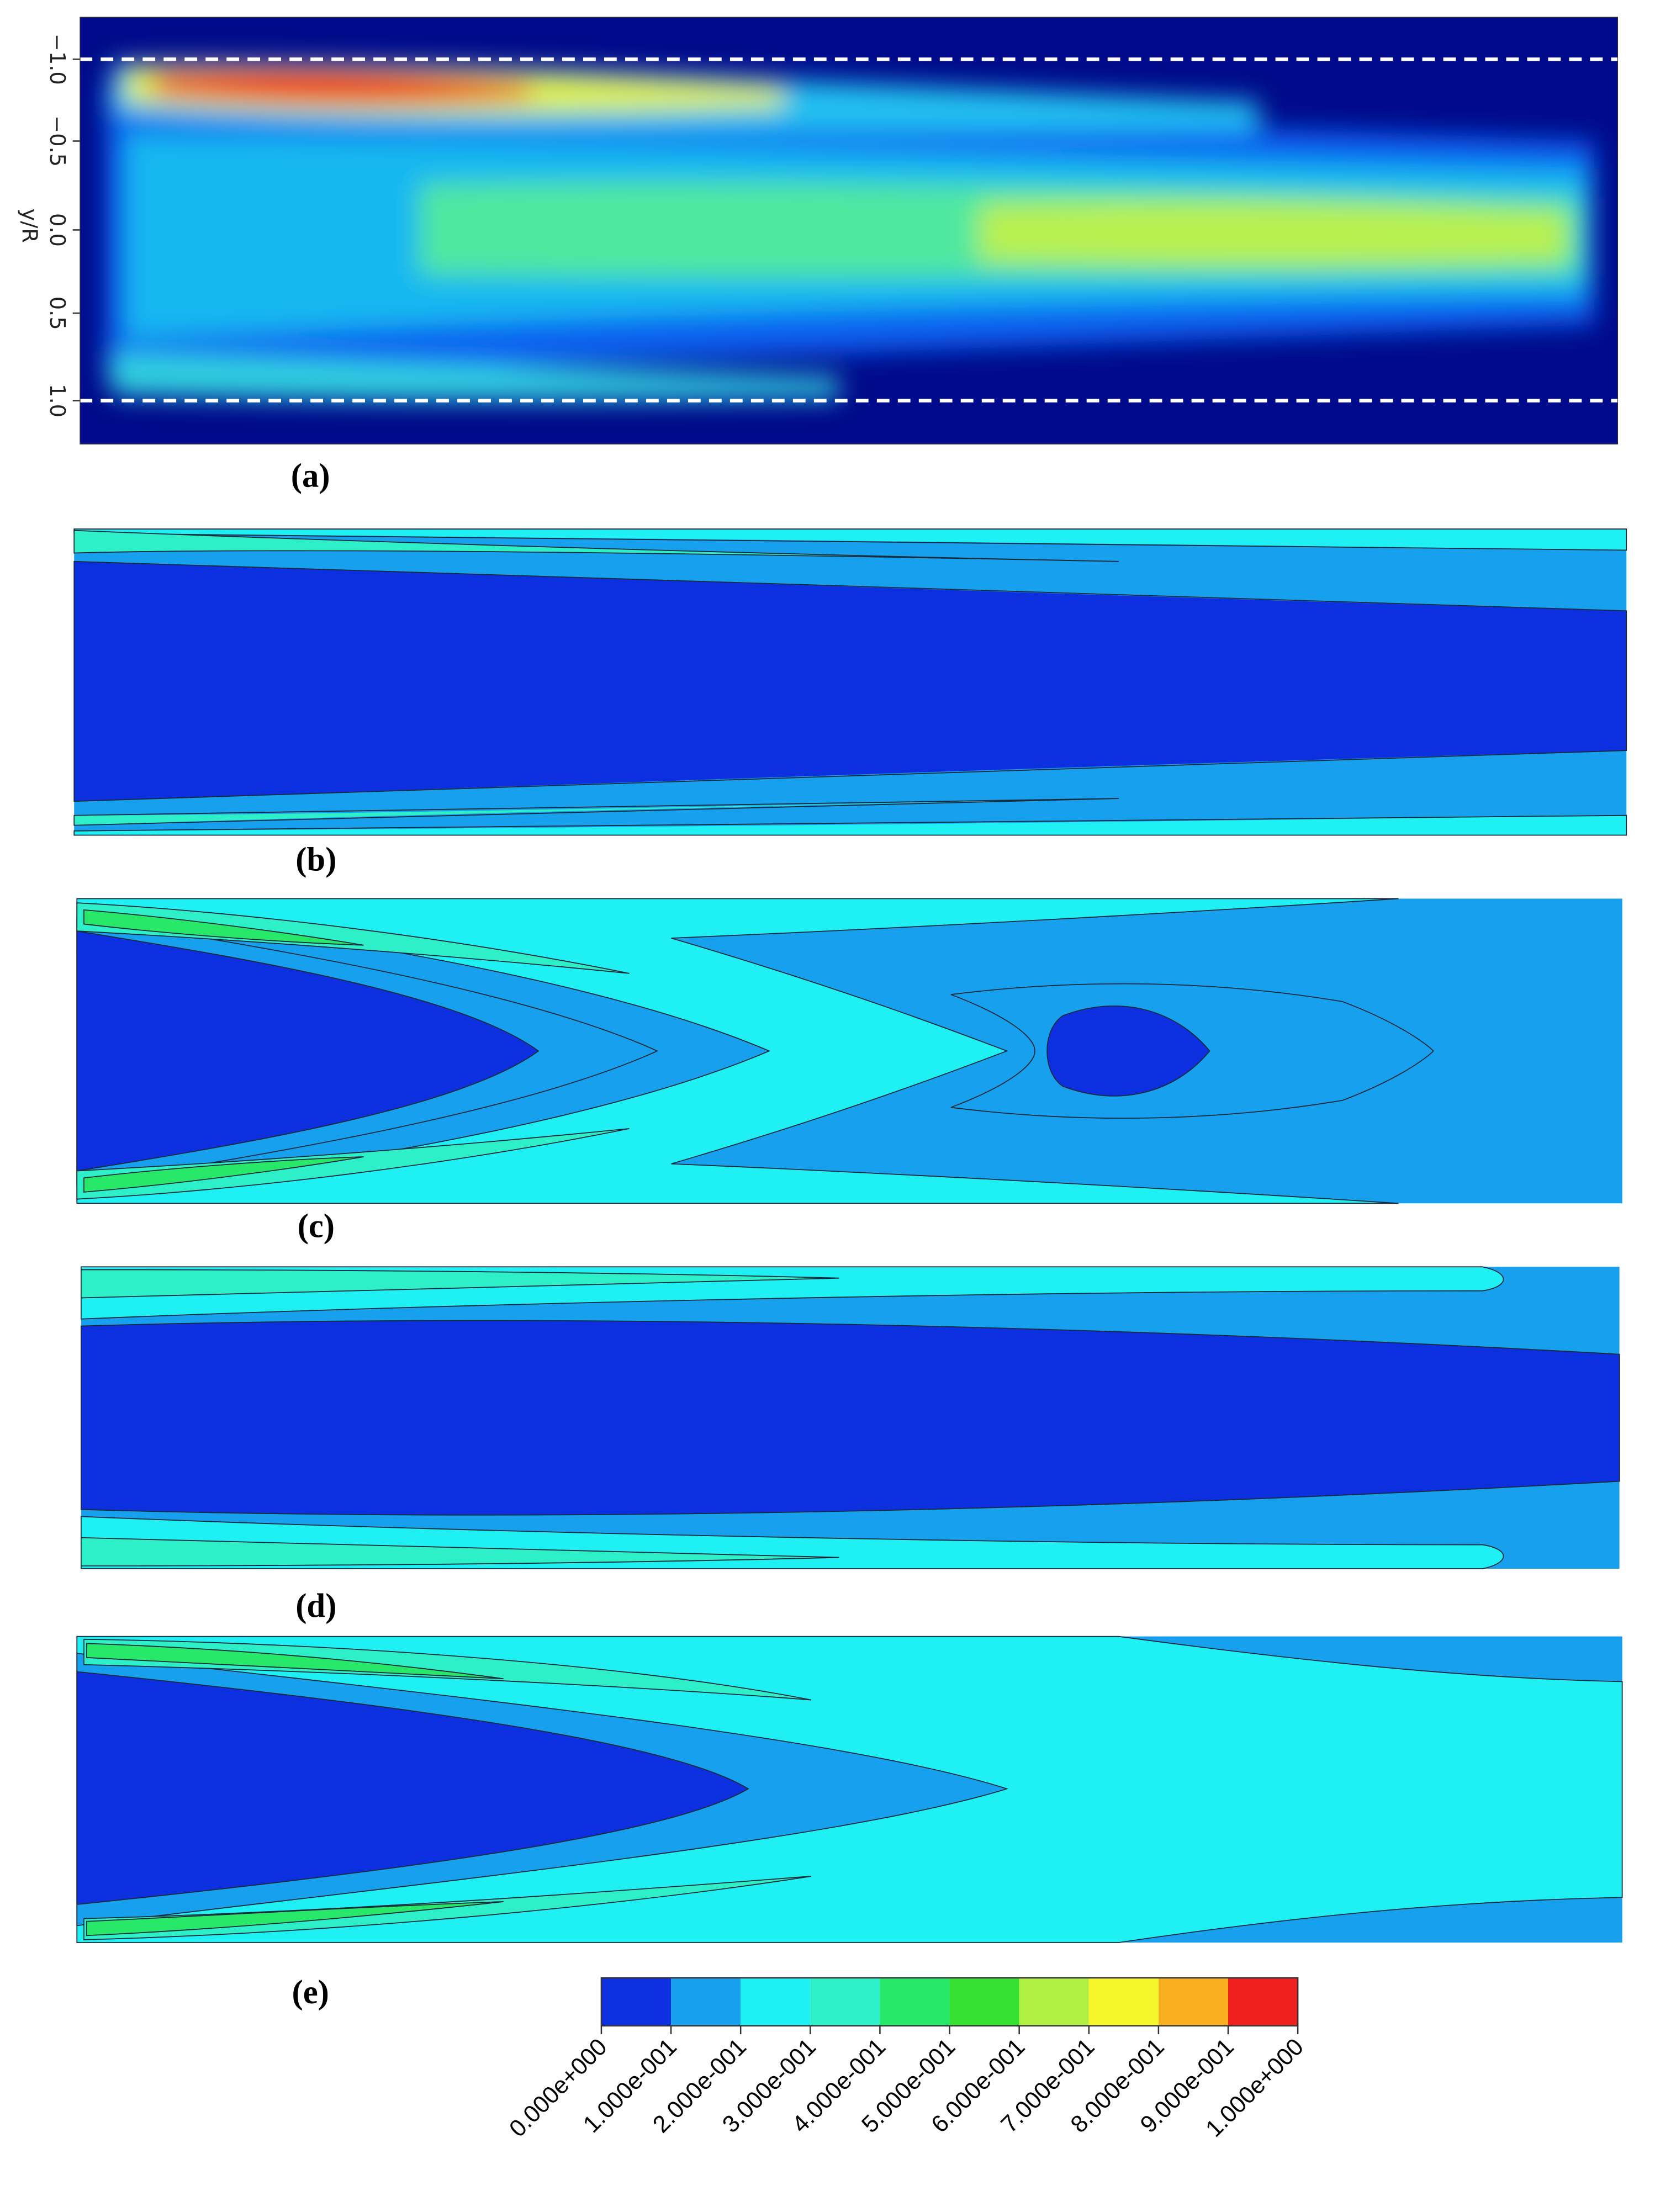 This screenshot has height=2212, width=1660. I want to click on panel-e, so click(850, 1789).